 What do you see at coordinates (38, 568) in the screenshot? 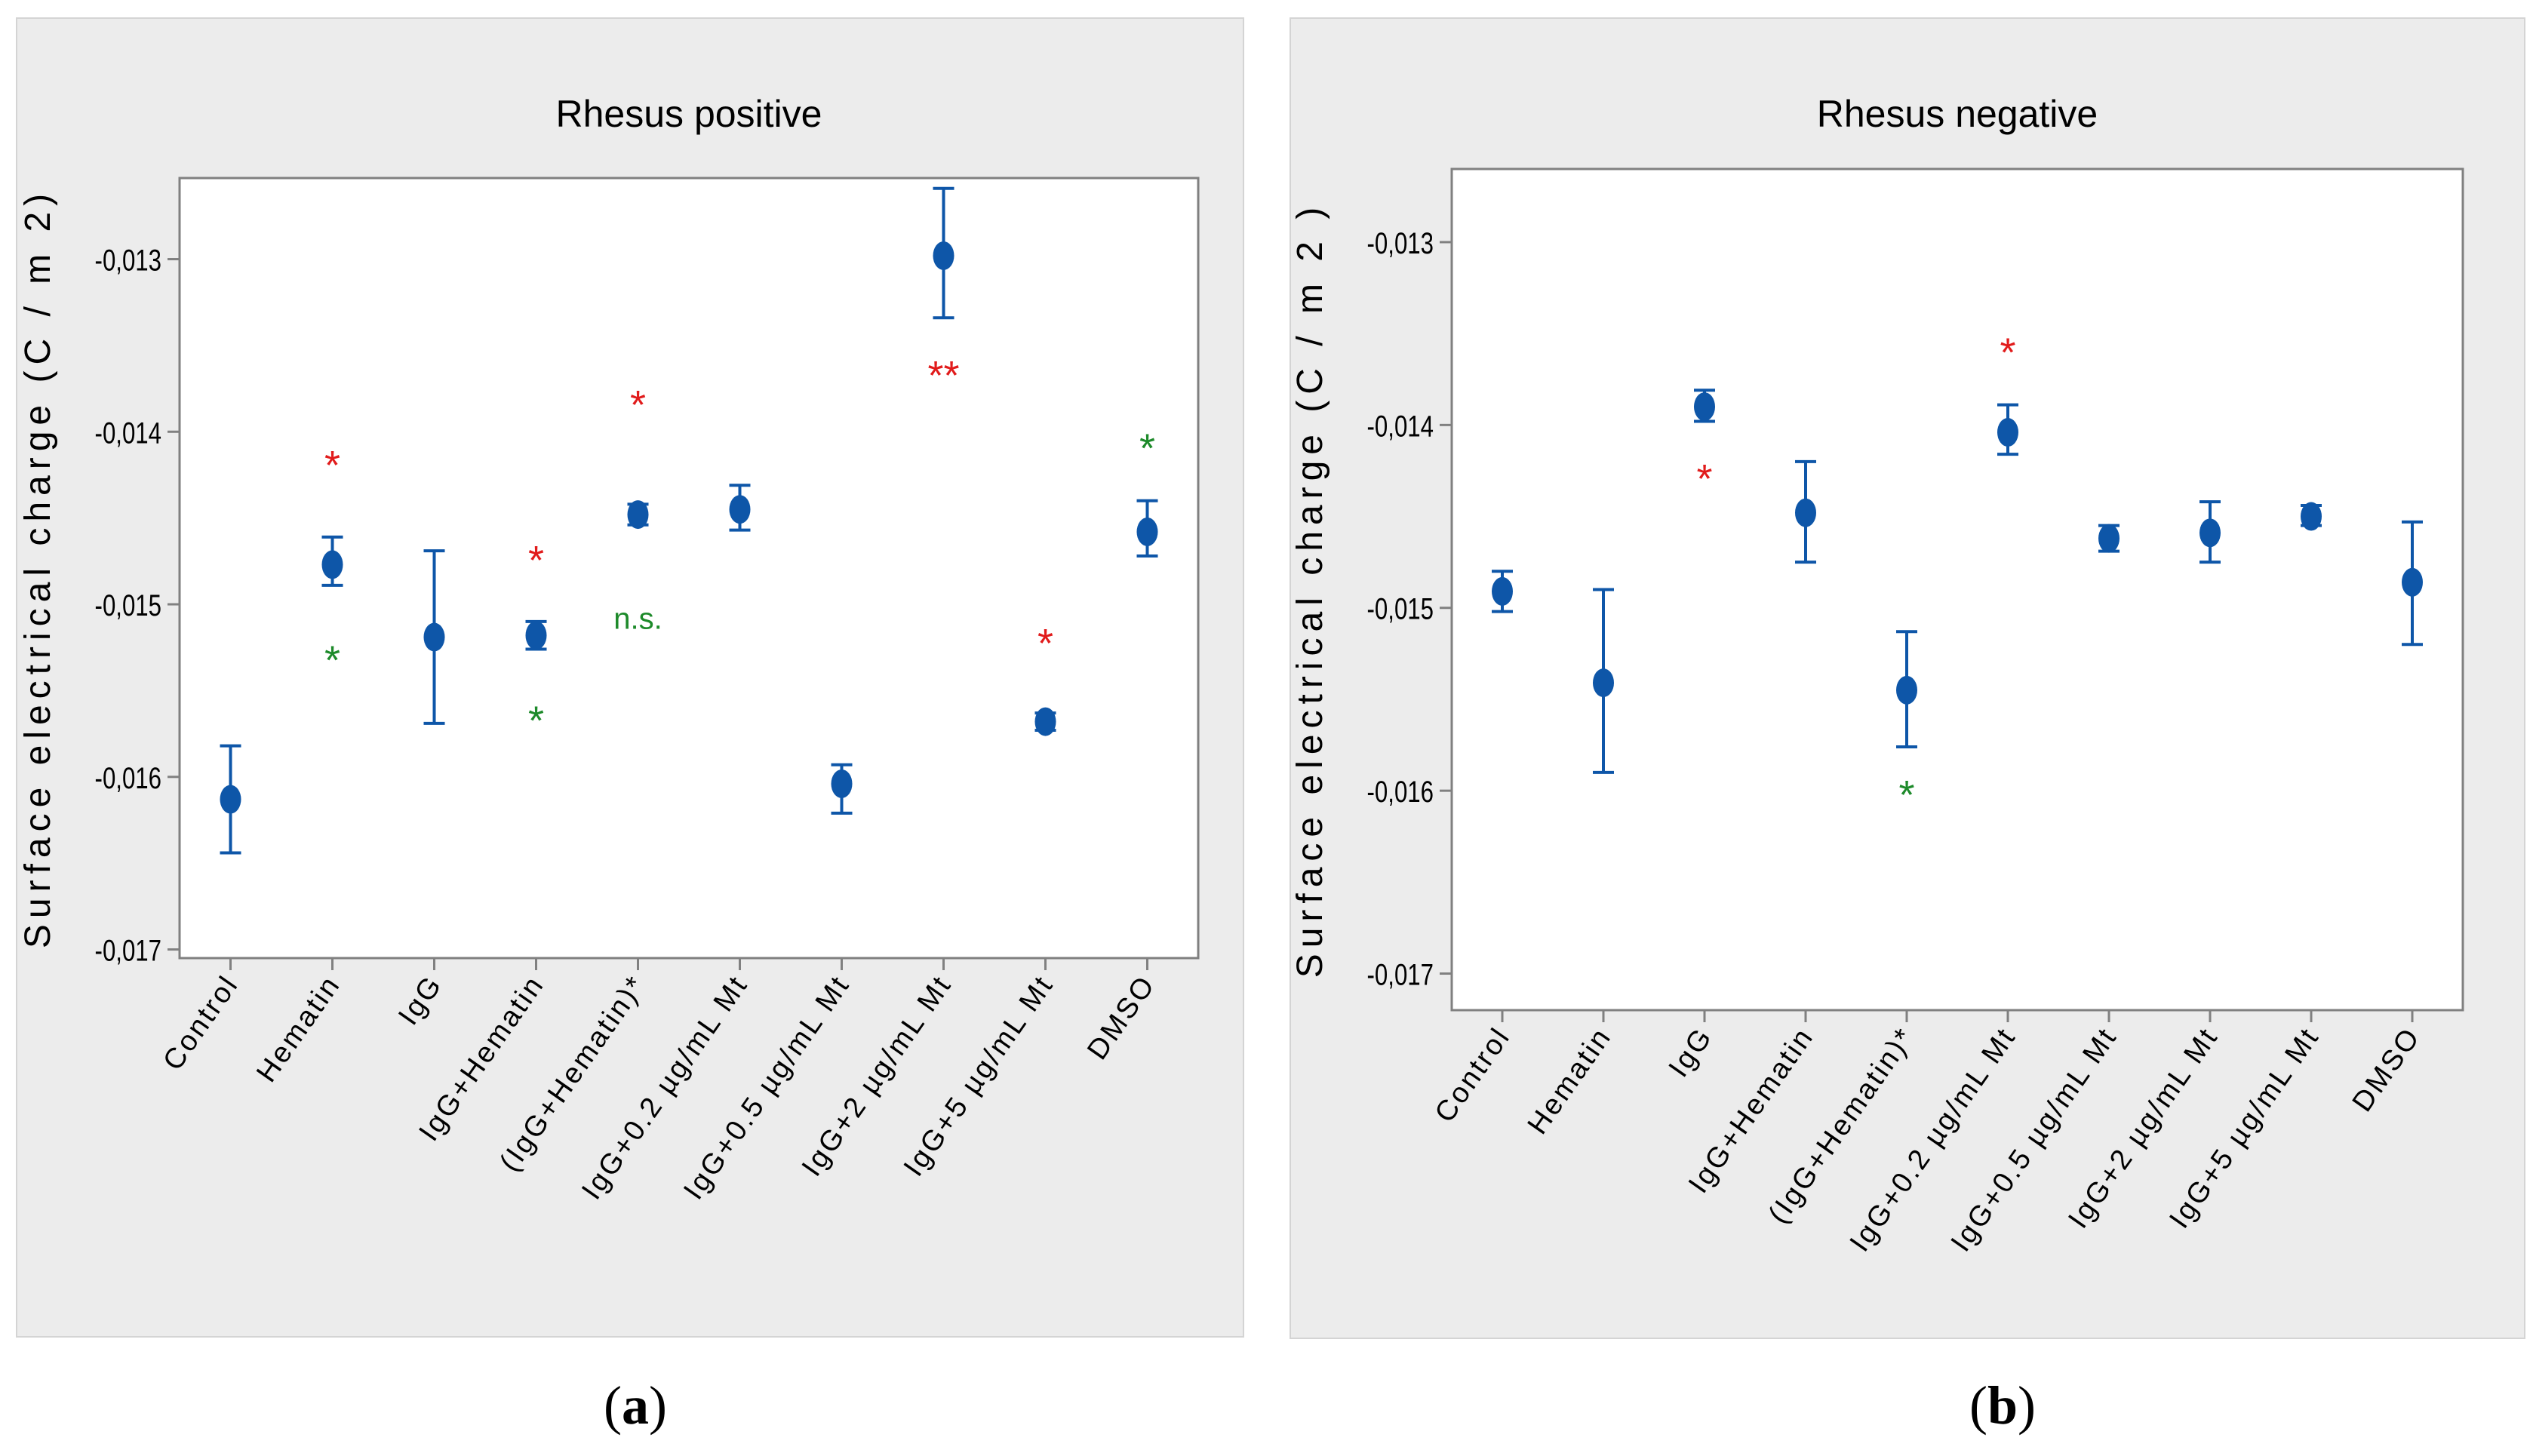
I see `y-axis-label: Surface electrical charge (C / m 2)` at bounding box center [38, 568].